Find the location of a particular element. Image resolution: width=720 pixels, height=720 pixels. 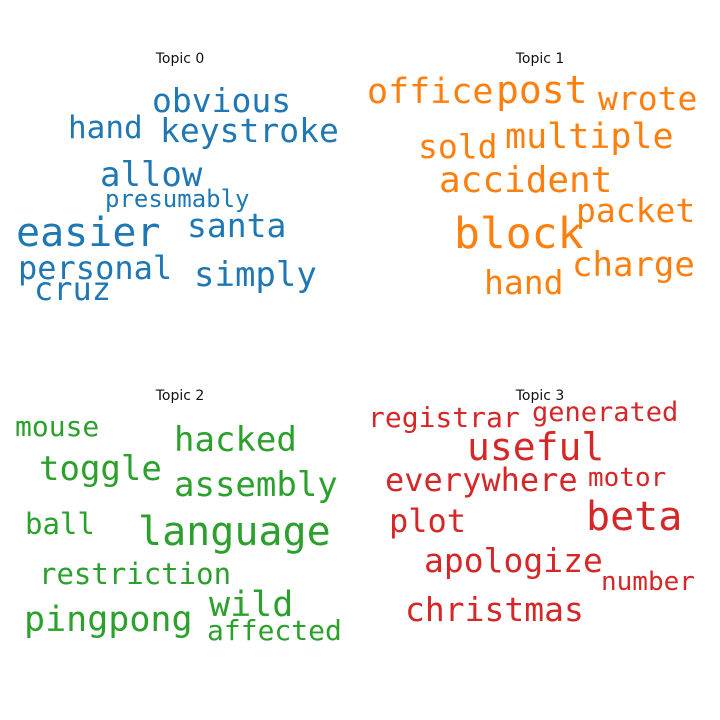

word: motor is located at coordinates (627, 478).